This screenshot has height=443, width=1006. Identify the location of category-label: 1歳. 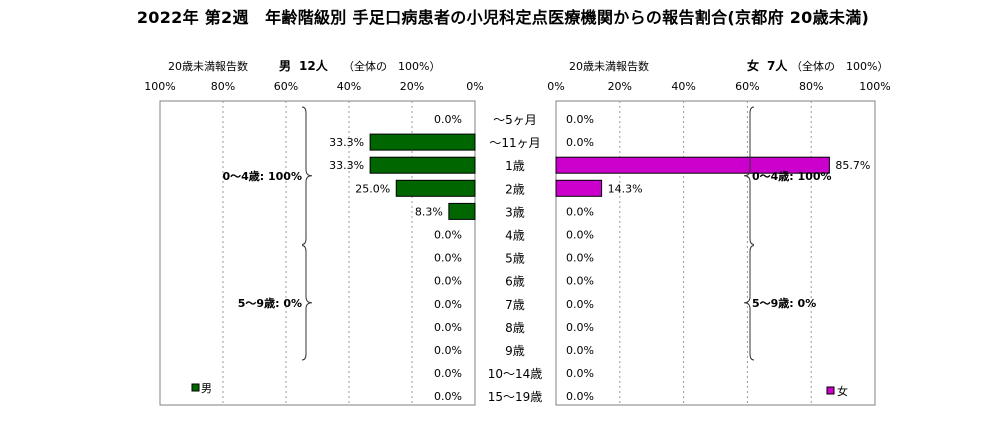
(515, 166).